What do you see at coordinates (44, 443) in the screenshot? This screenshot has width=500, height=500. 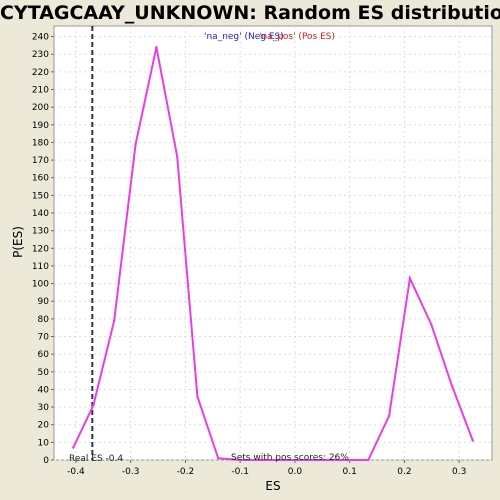 I see `y-tick-label: 10` at bounding box center [44, 443].